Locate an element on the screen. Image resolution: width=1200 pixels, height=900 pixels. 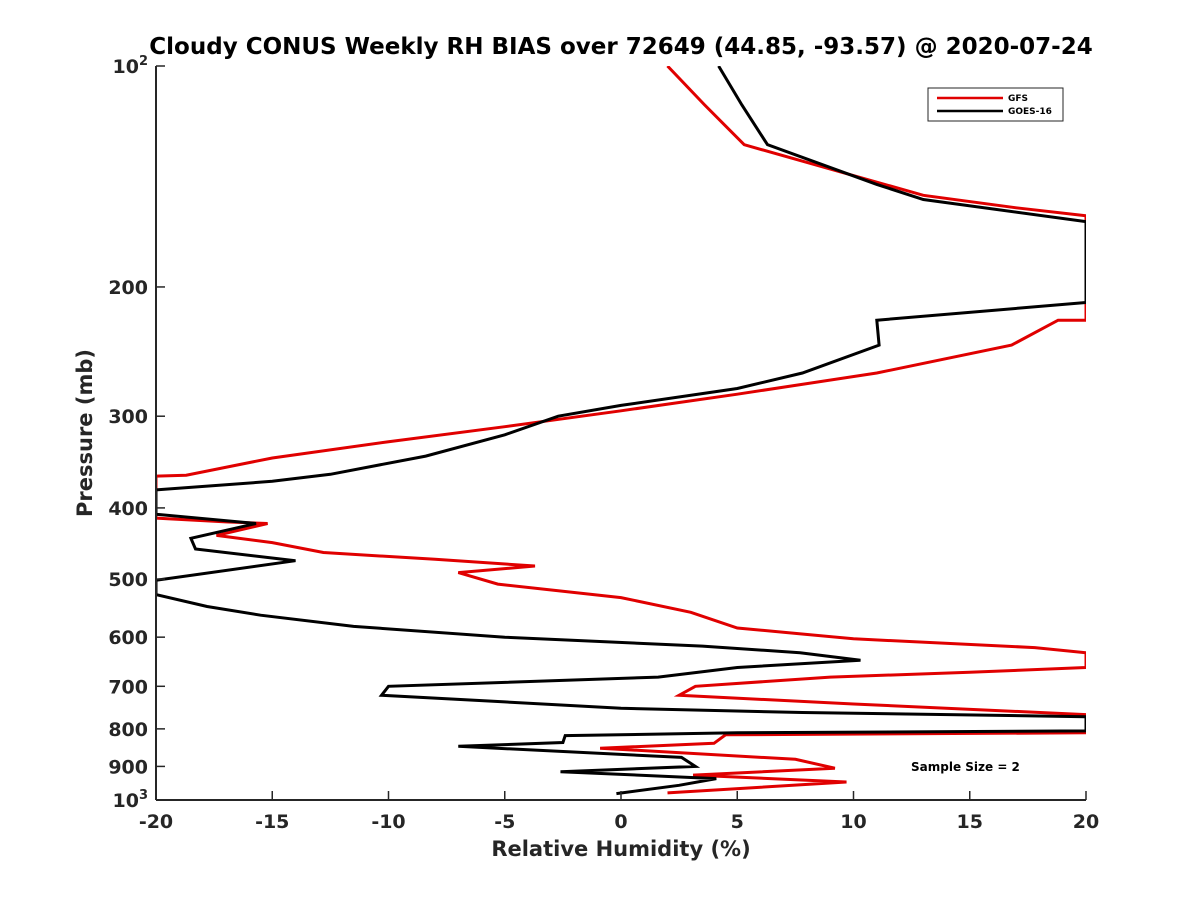
x-tick-label: 5 is located at coordinates (737, 822).